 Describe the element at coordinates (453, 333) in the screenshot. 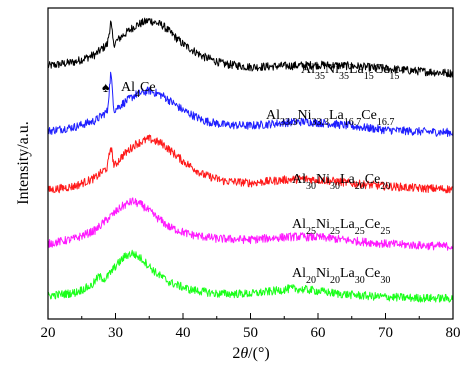

I see `x-tick-label: 80` at that location.